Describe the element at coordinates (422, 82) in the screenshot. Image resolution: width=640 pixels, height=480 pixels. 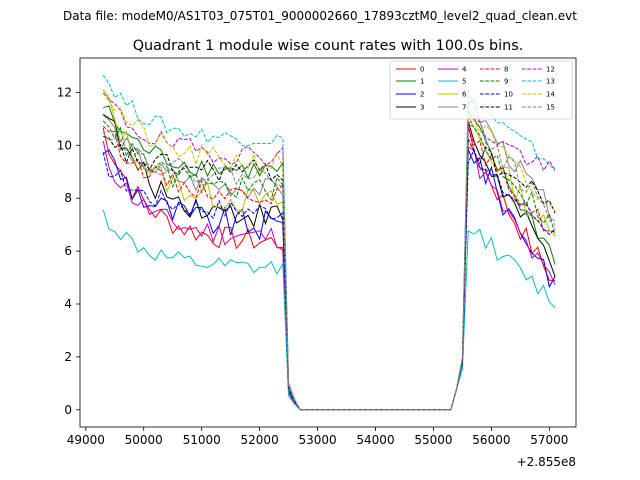
I see `legend-label: 1` at that location.